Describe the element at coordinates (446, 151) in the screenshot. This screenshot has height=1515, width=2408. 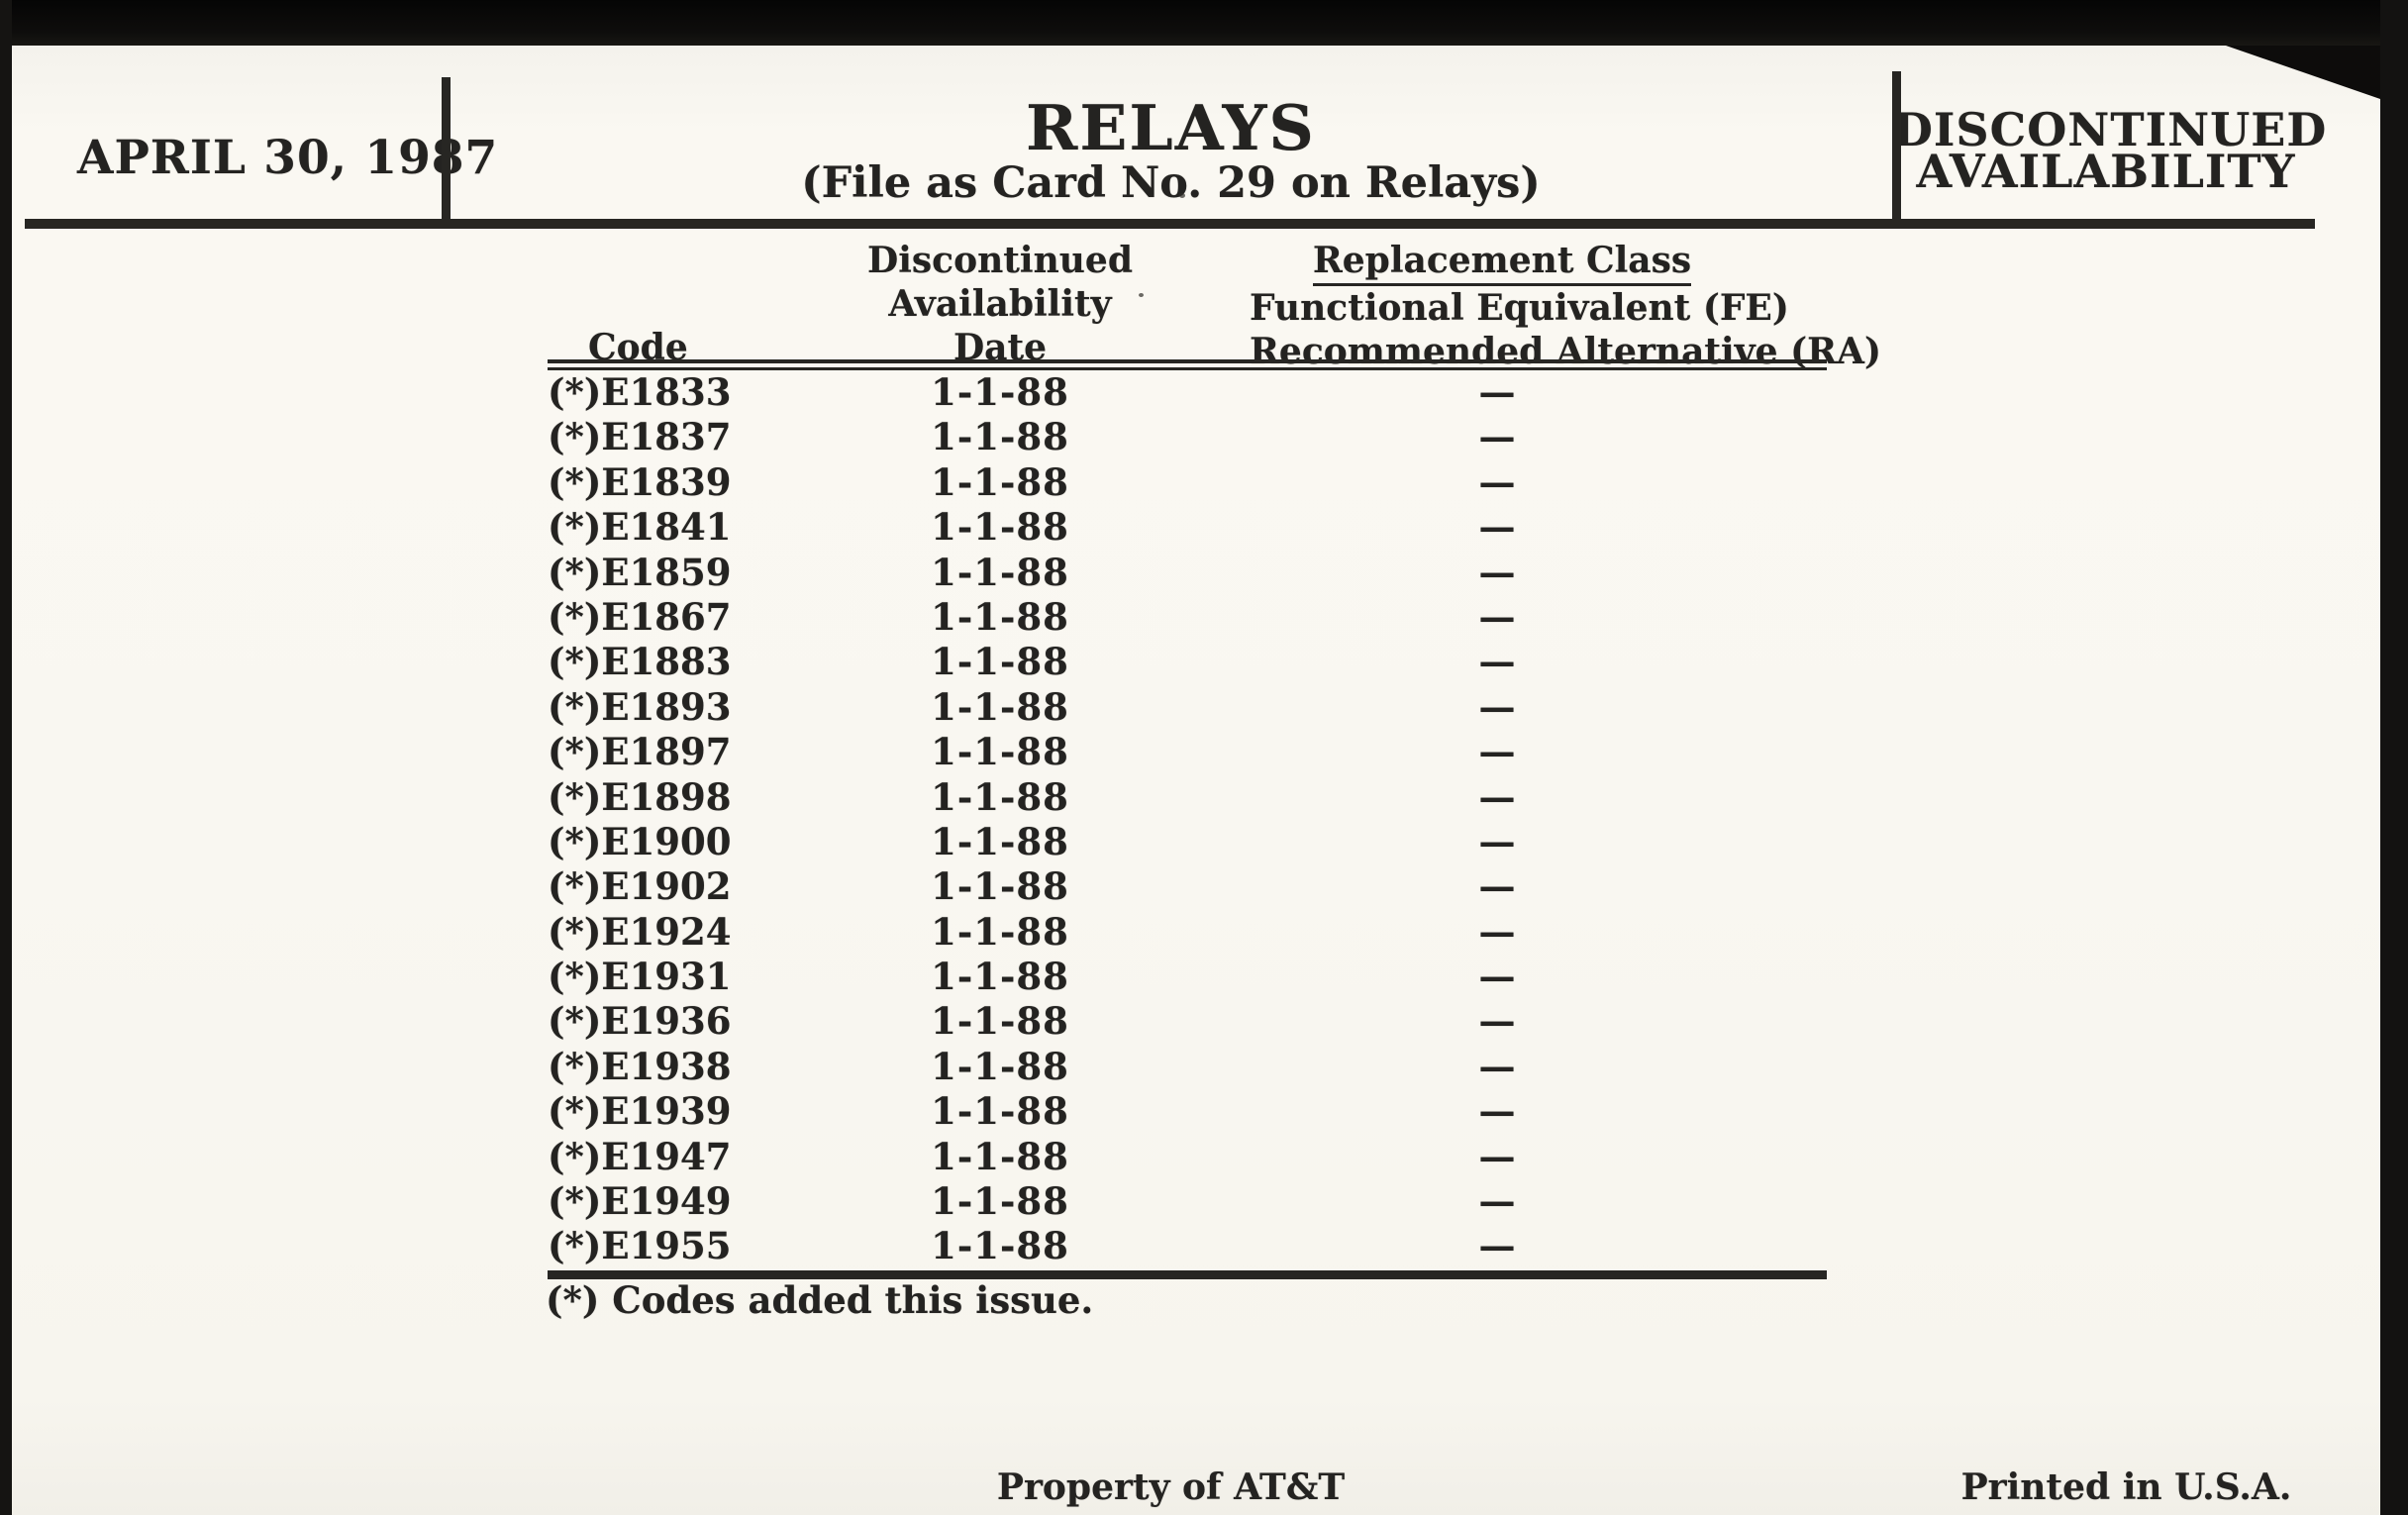
I see `header-divider-left` at that location.